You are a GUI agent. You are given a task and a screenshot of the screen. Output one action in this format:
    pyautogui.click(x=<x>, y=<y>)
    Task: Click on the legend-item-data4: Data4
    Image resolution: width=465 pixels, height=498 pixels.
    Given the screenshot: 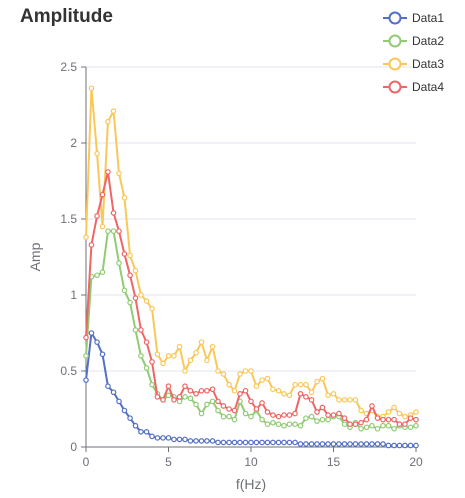 What is the action you would take?
    pyautogui.click(x=413, y=87)
    